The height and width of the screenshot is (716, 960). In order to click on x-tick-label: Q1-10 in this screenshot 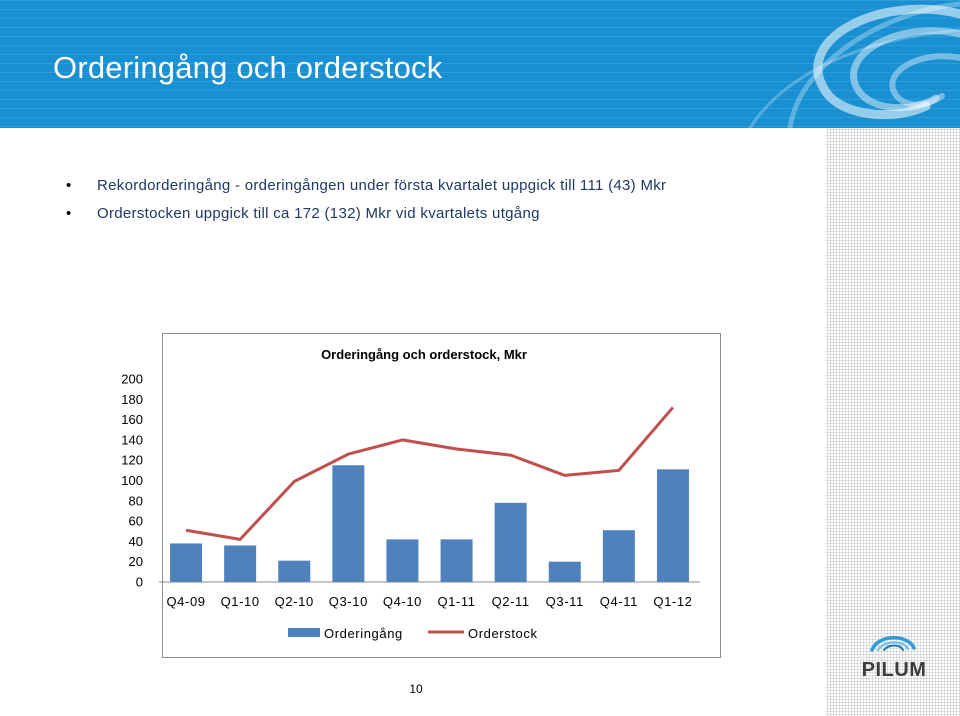, I will do `click(240, 601)`.